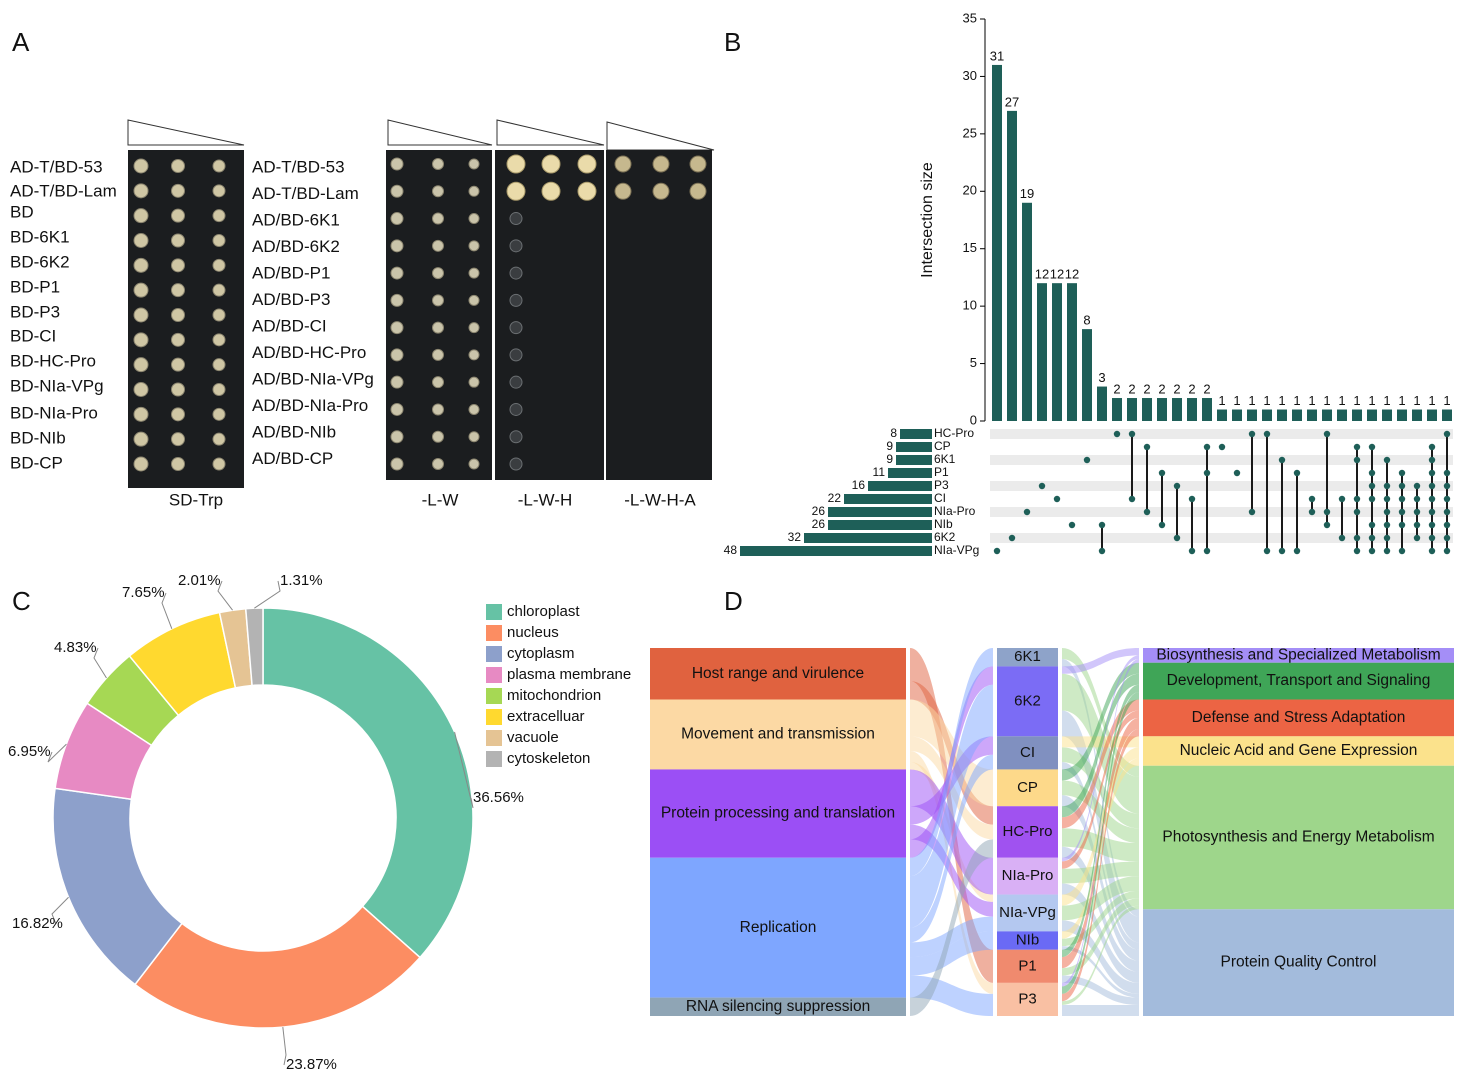 This screenshot has width=1464, height=1080. I want to click on sankey-node-label: CP, so click(1027, 787).